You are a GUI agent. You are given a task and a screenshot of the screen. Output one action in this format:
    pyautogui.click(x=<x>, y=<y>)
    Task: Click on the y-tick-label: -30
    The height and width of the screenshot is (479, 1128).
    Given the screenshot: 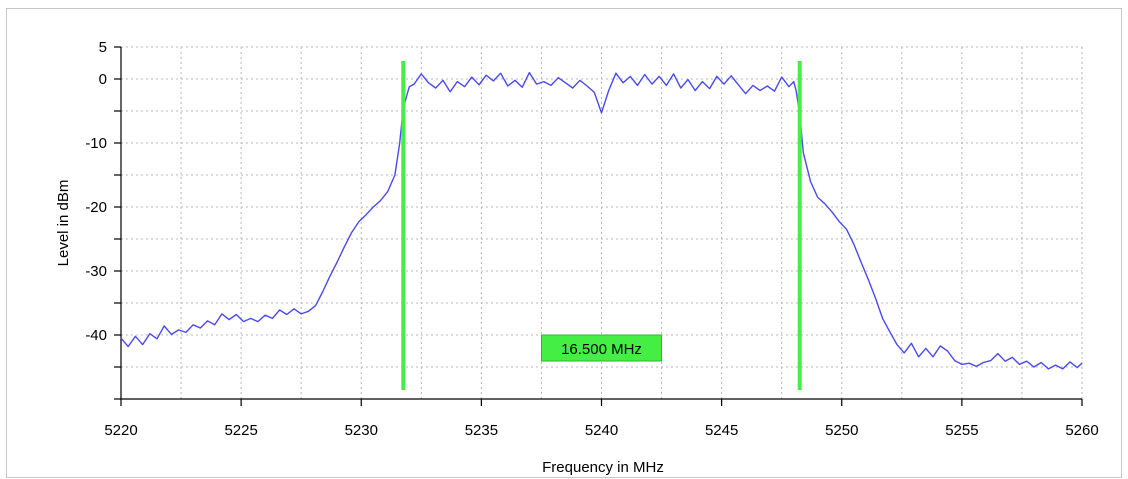 What is the action you would take?
    pyautogui.click(x=96, y=271)
    